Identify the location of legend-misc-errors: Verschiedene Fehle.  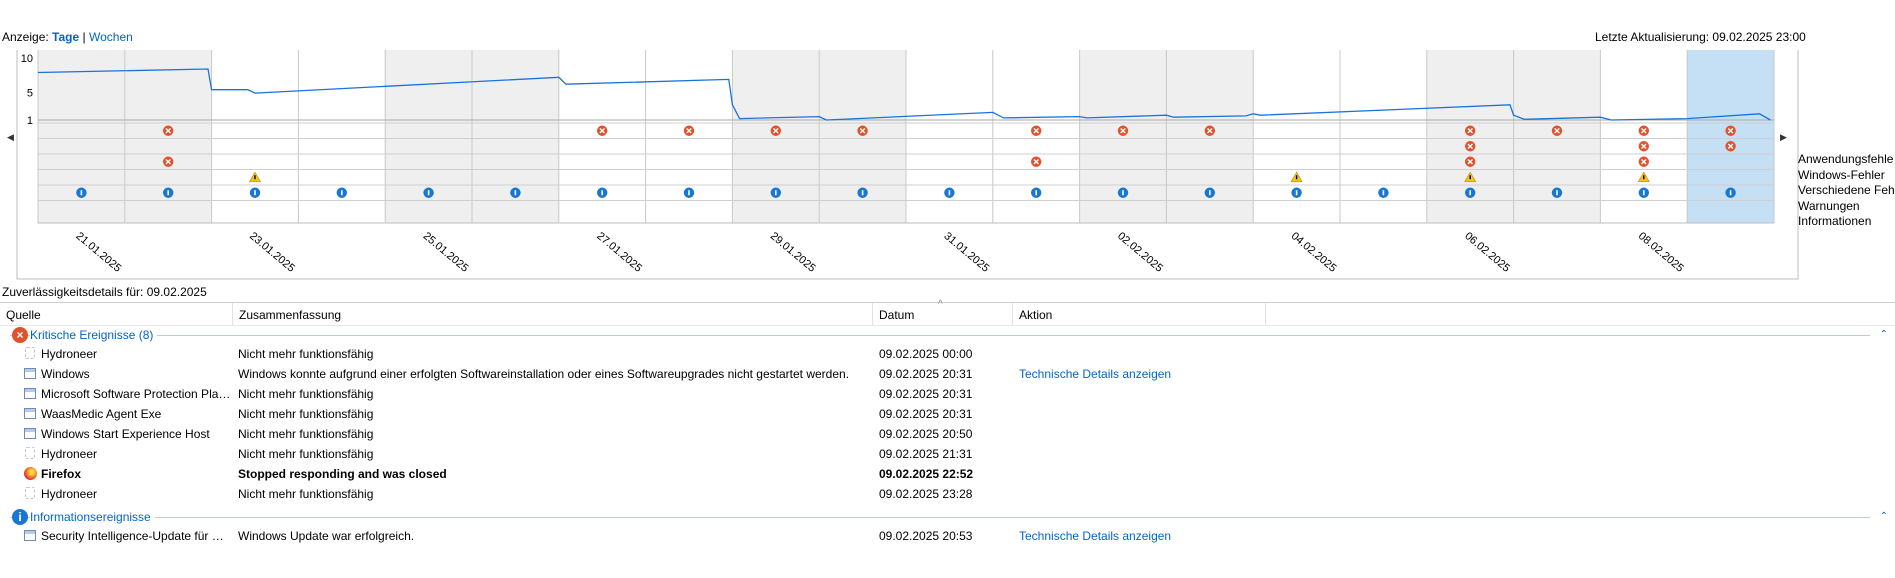
(1846, 190).